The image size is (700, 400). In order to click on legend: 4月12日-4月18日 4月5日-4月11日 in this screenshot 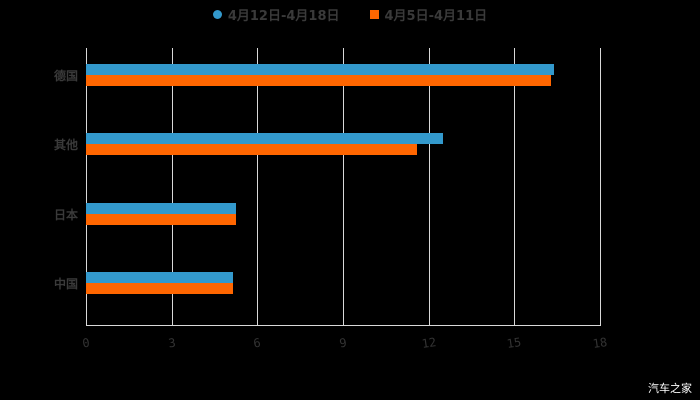, I will do `click(350, 14)`.